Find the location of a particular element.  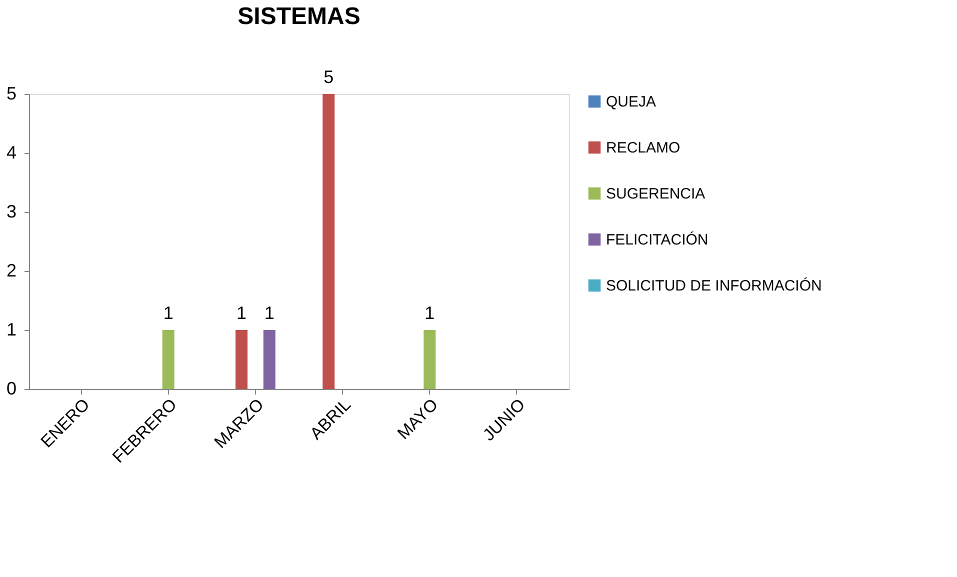

chart-title: SISTEMAS is located at coordinates (299, 16).